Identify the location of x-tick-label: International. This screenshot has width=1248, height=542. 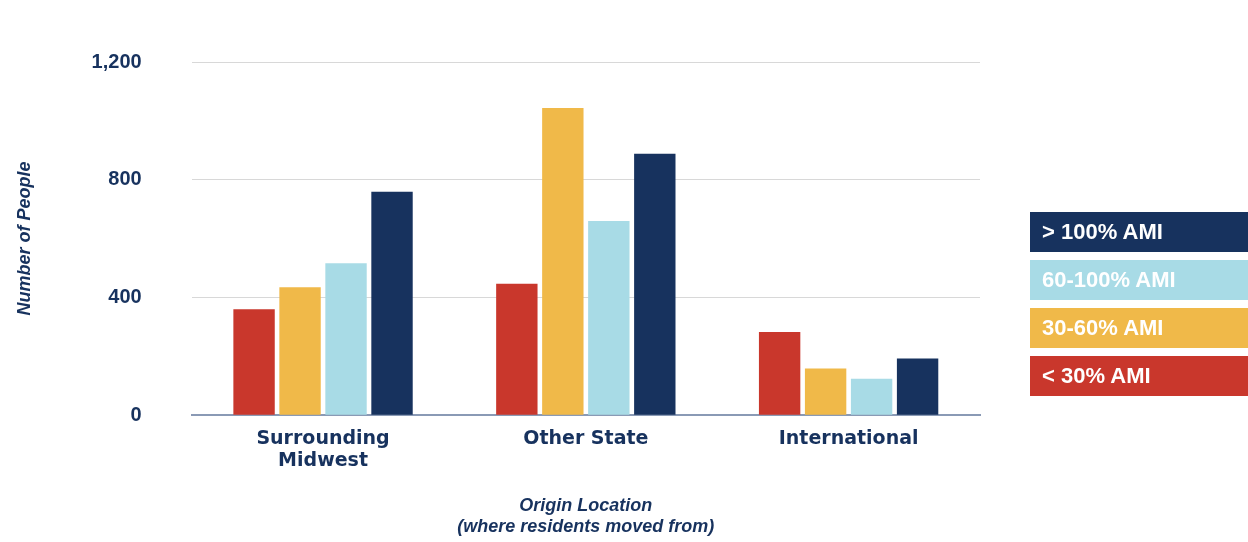
(848, 436).